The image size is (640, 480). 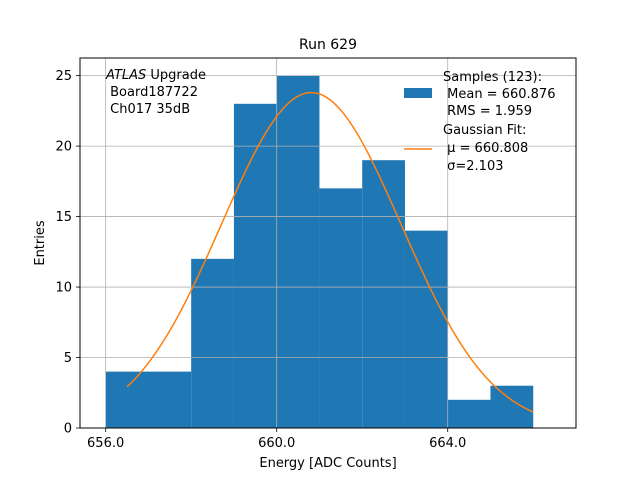 I want to click on upgrade-label: Upgrade, so click(x=176, y=75).